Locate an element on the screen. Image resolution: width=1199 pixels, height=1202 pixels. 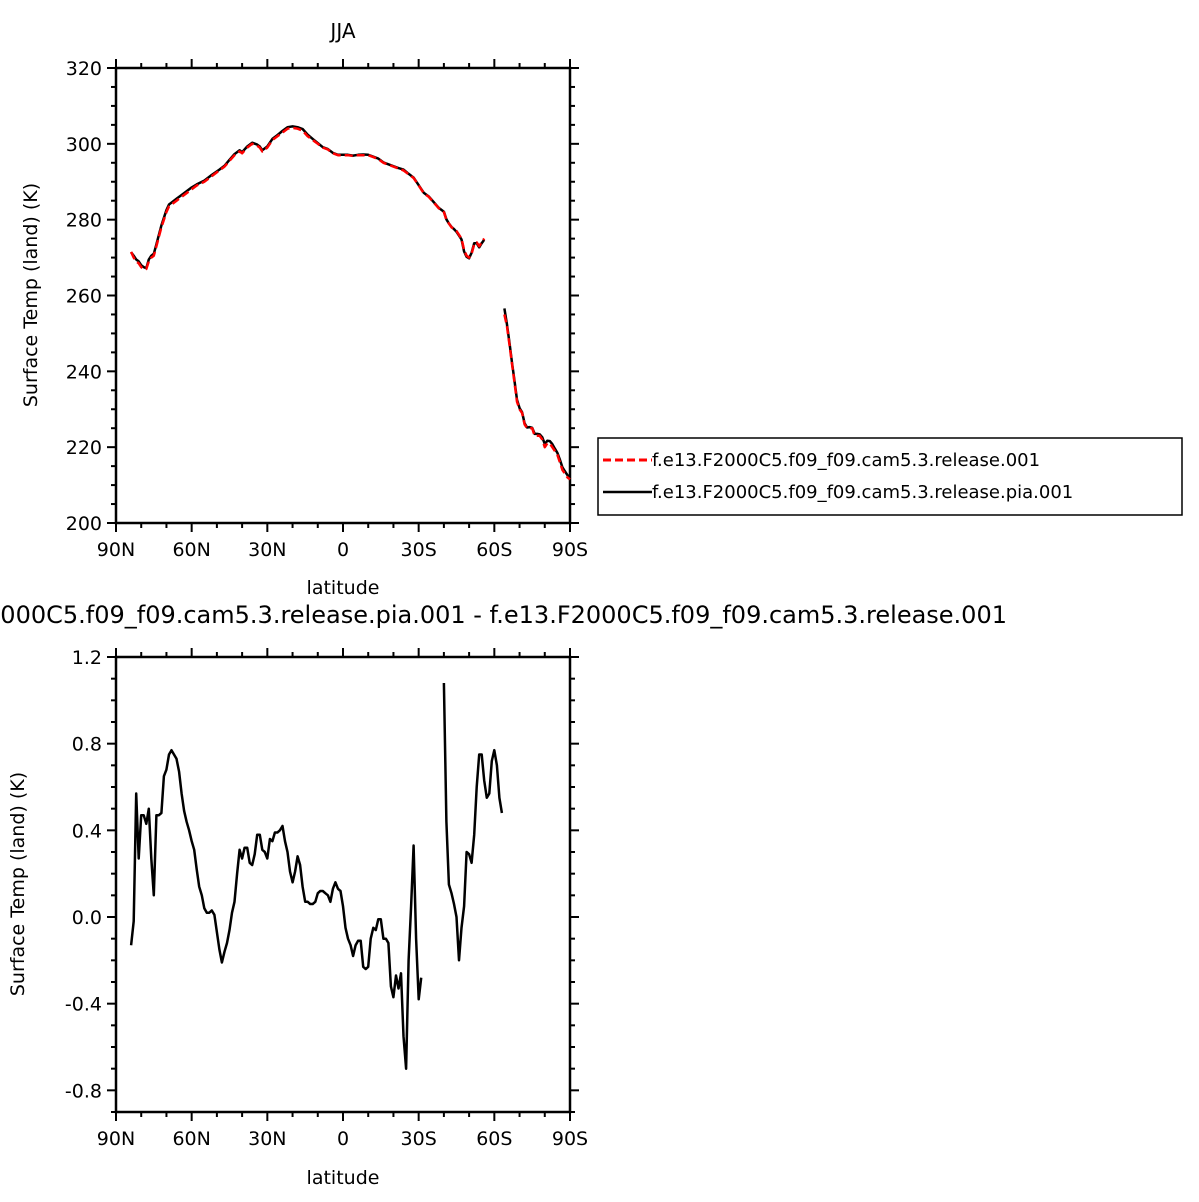
top-y-axis-label: Surface Temp (land) (K) is located at coordinates (31, 295).